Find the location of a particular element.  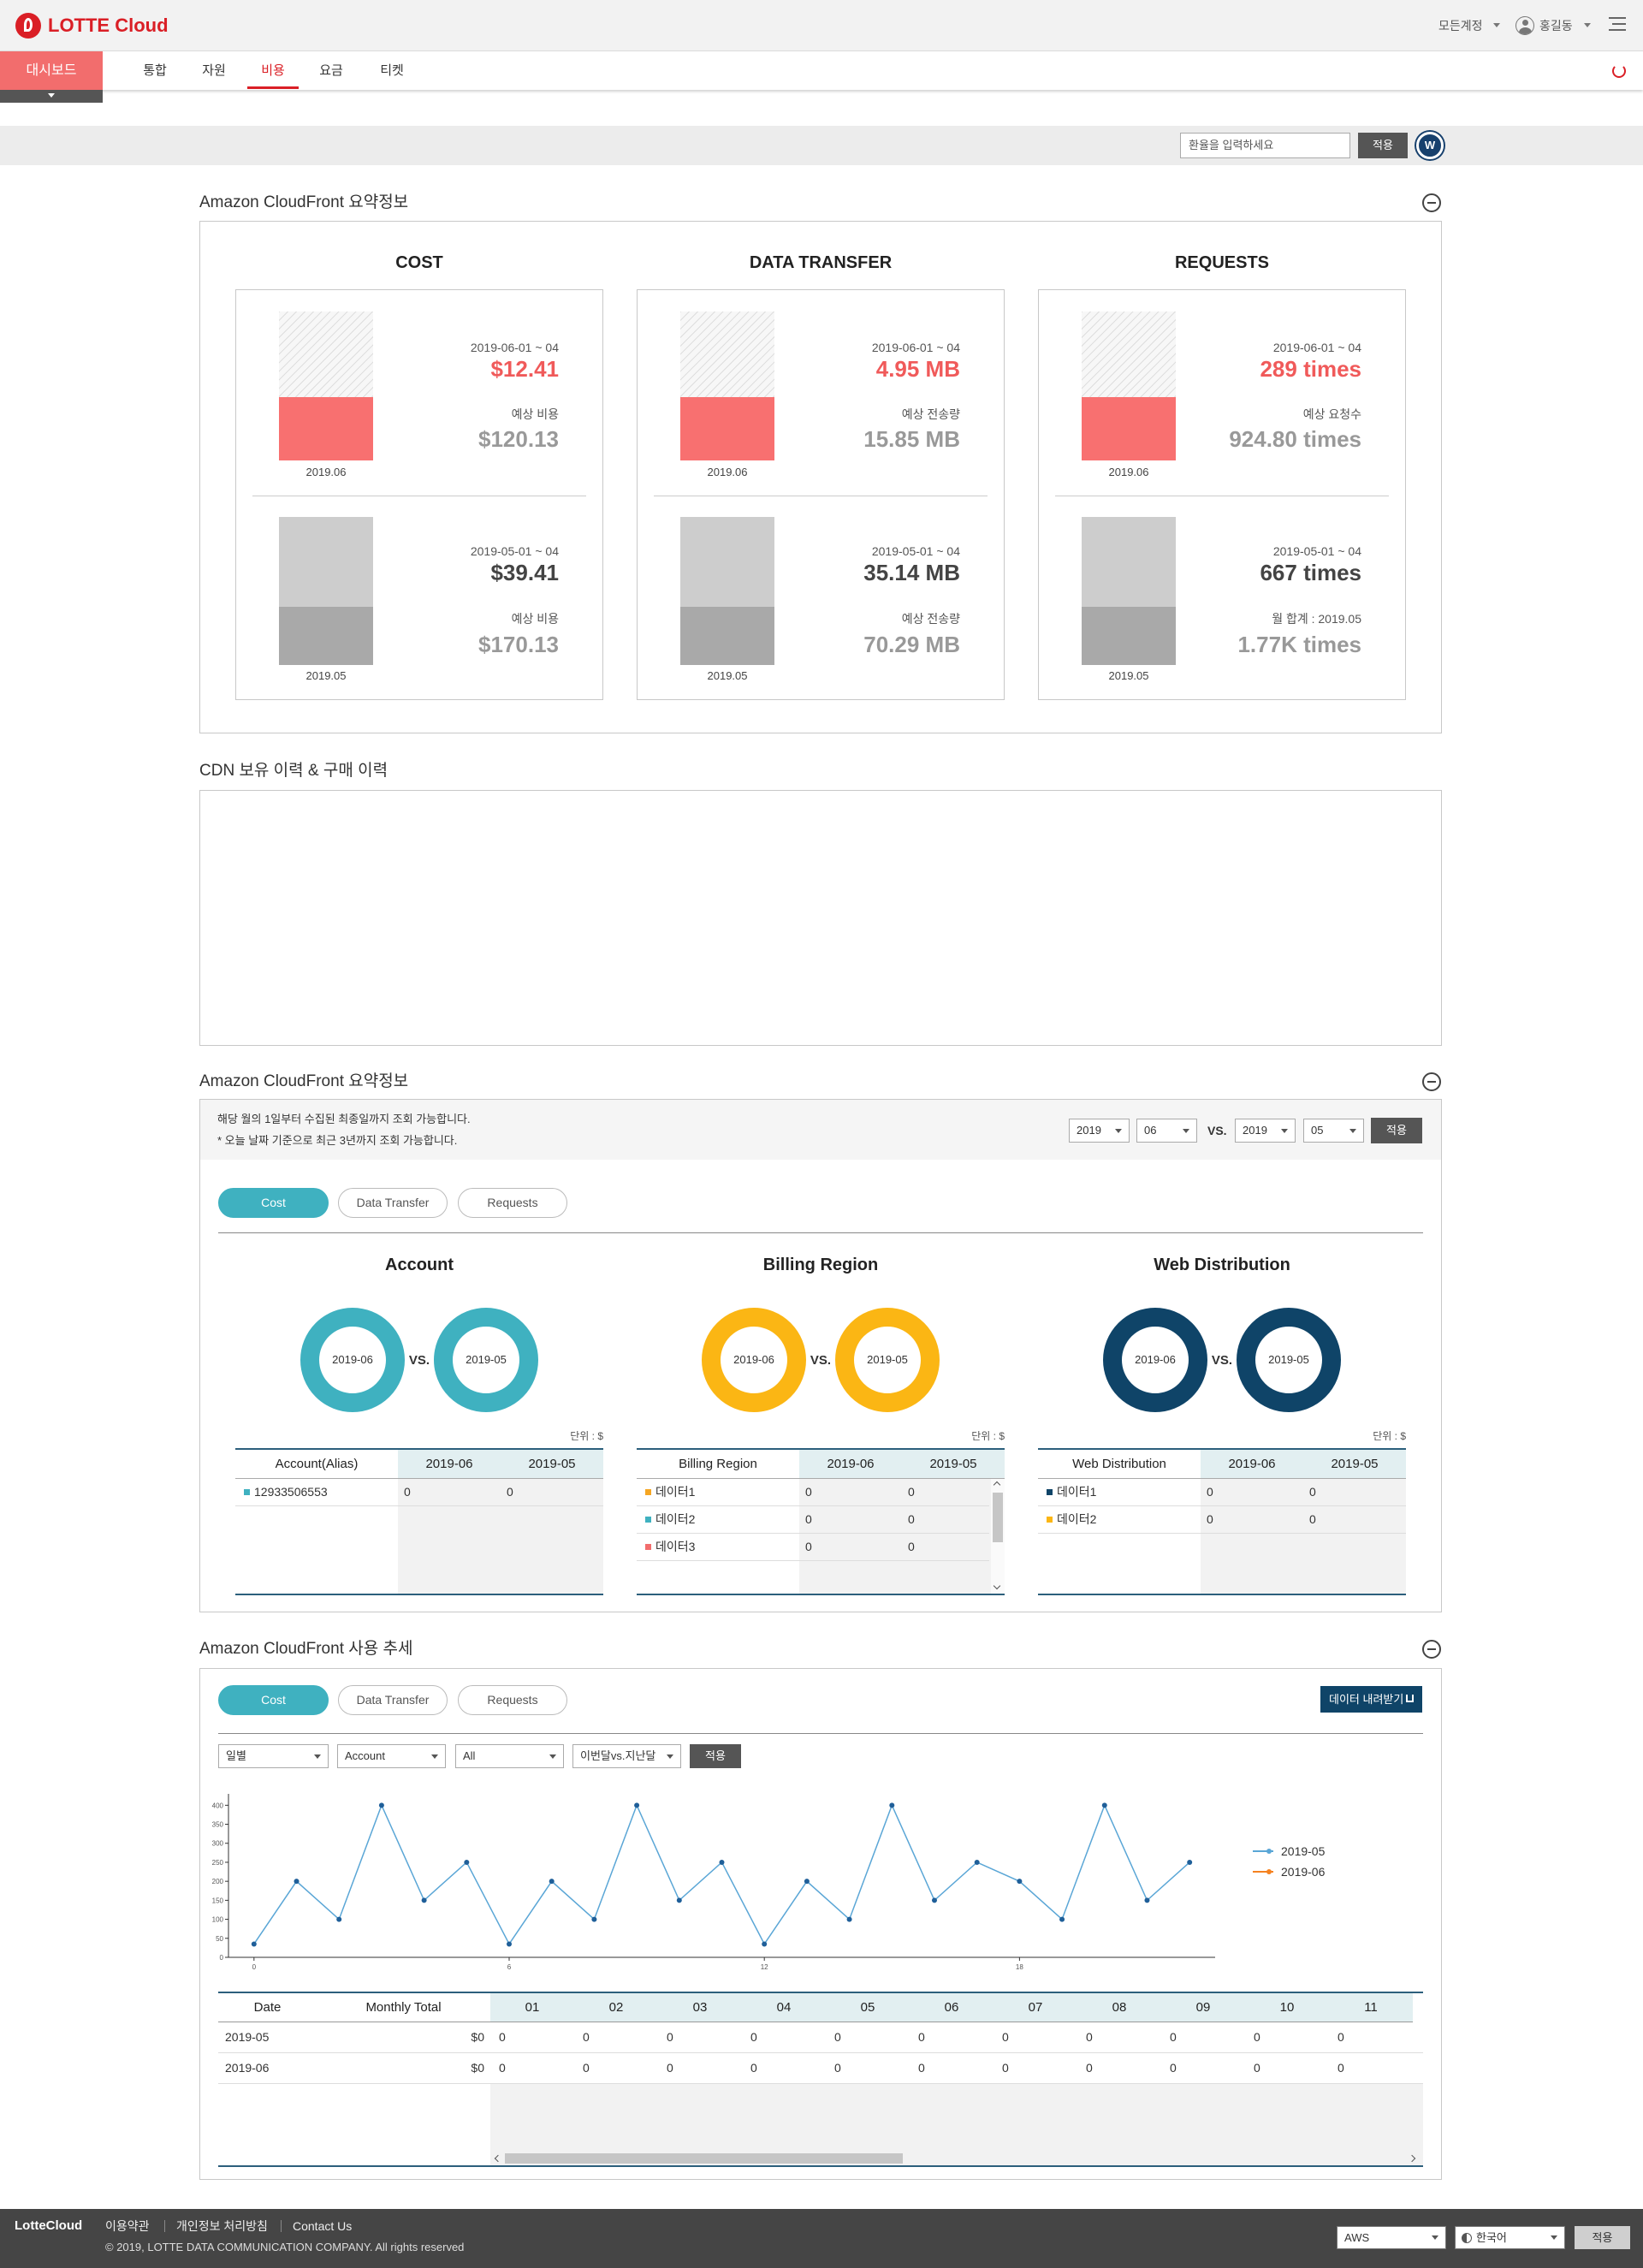

select-box: 05 is located at coordinates (1334, 1131).